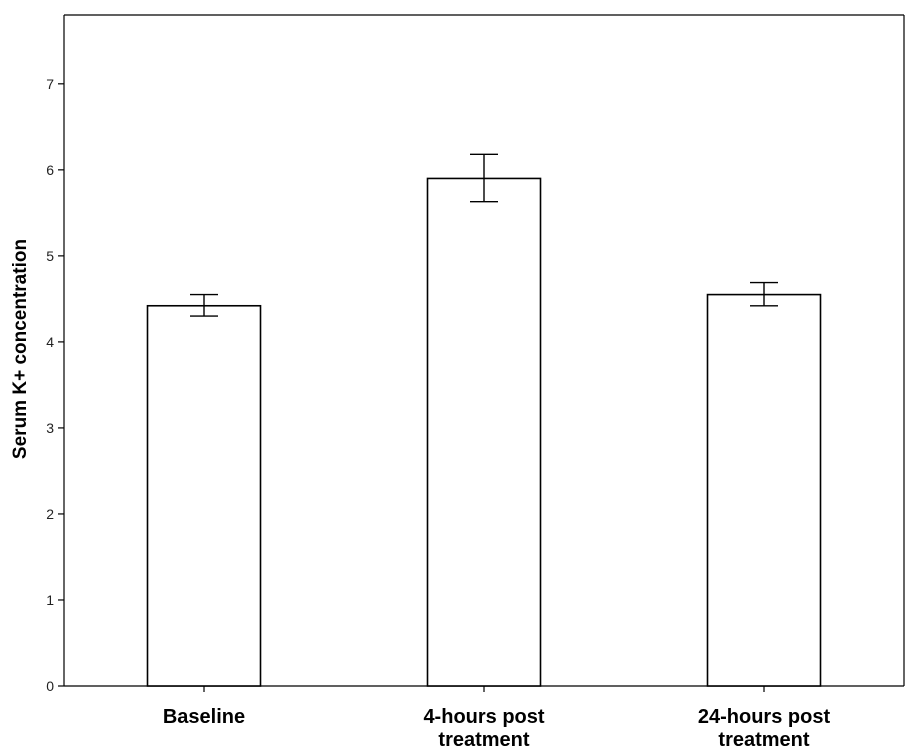 The image size is (906, 746). I want to click on x-tick-label: 4-hours post treatment, so click(483, 726).